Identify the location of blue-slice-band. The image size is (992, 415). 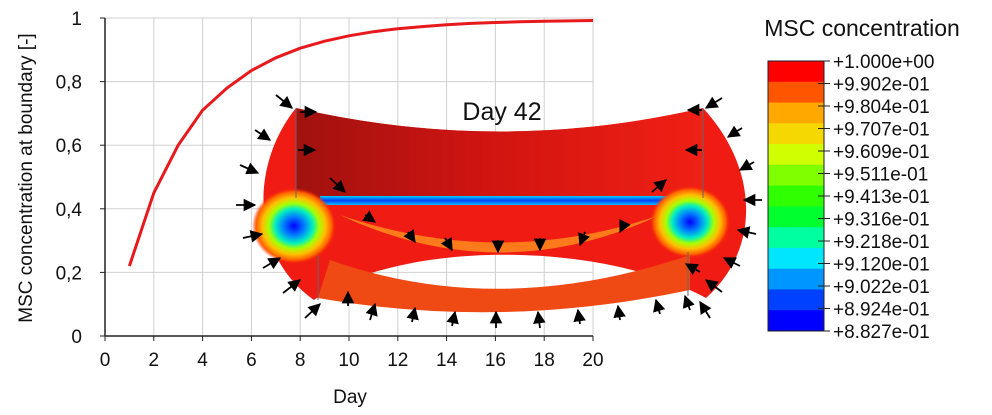
(504, 200).